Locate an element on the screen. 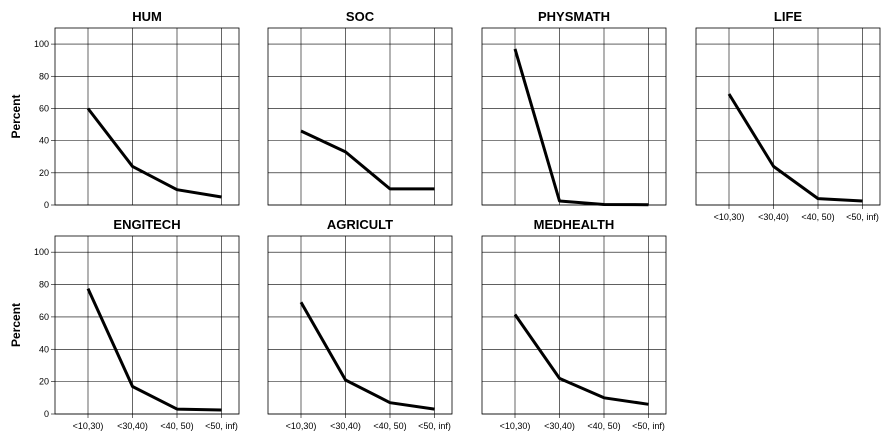  series-line-agricult is located at coordinates (367, 356).